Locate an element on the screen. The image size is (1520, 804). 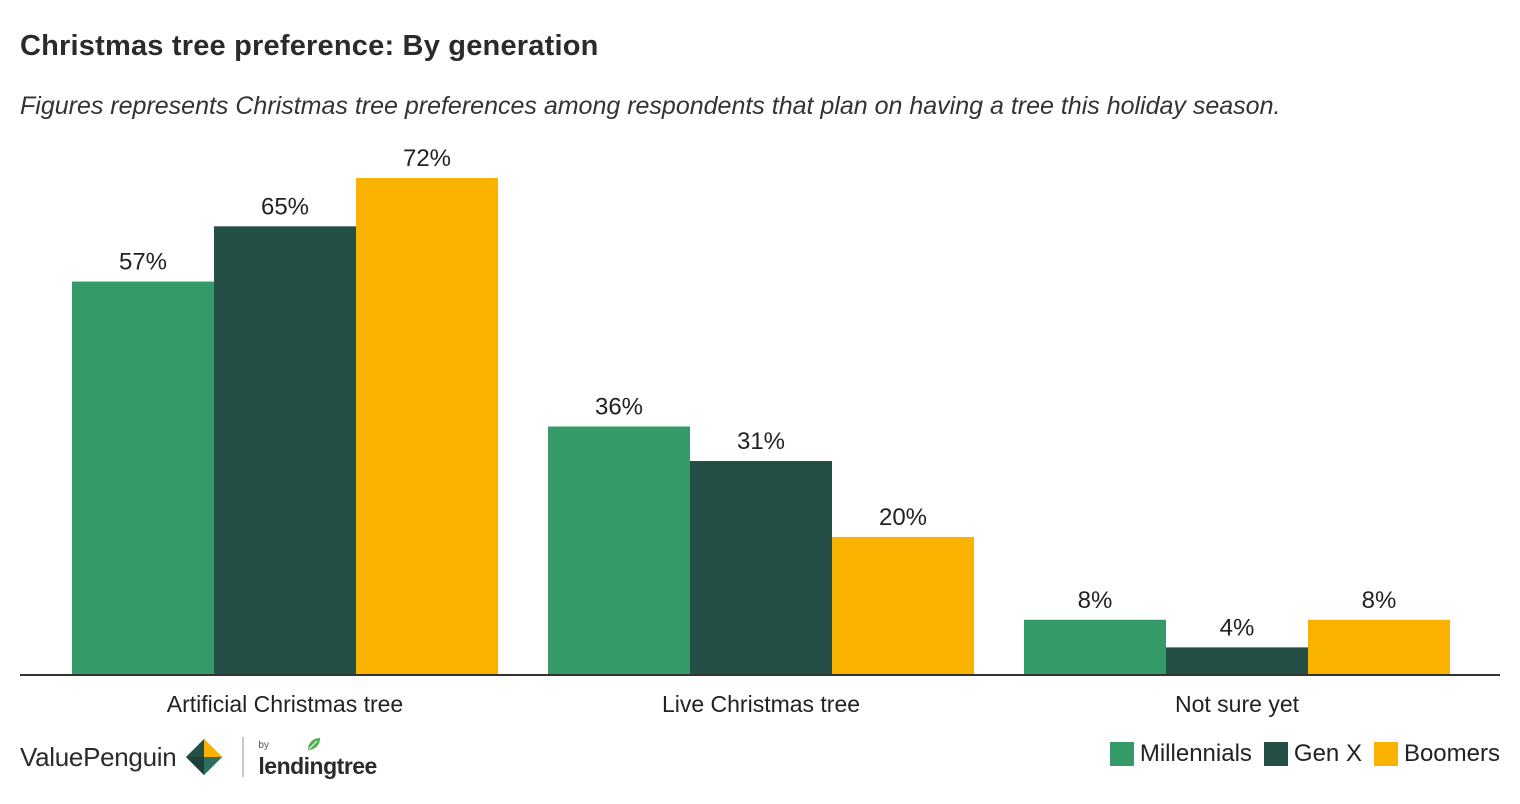
legend-label-millennials: Millennials is located at coordinates (1195, 753).